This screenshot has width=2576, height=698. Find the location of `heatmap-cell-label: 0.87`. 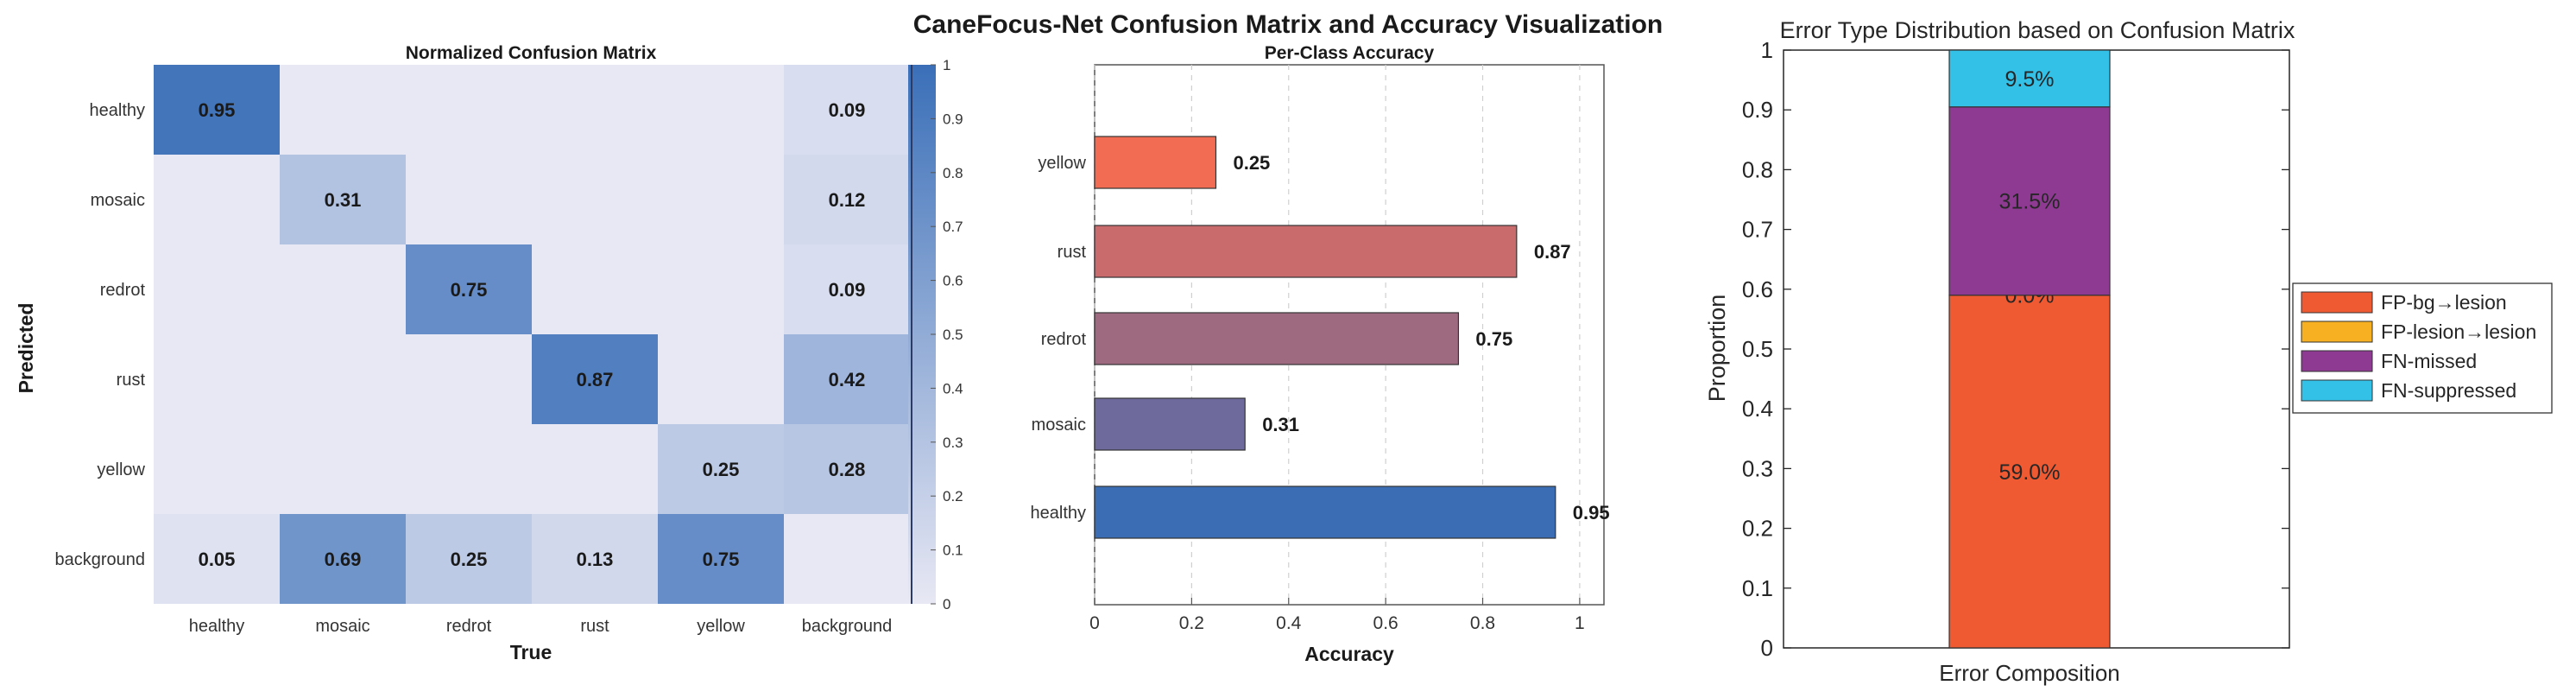

heatmap-cell-label: 0.87 is located at coordinates (595, 379).